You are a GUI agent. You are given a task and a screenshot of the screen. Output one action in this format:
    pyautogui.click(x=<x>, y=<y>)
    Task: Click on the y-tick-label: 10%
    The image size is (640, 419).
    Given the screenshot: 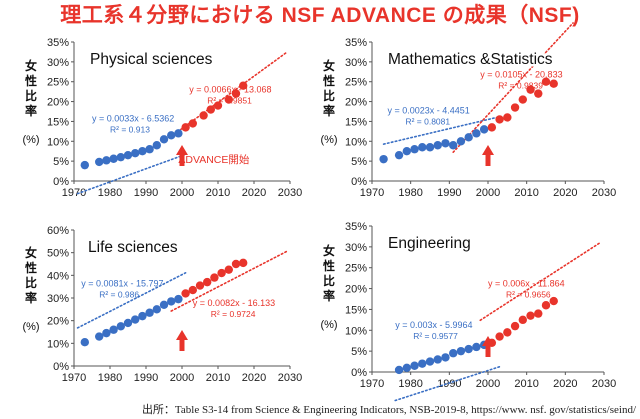 What is the action you would take?
    pyautogui.click(x=356, y=331)
    